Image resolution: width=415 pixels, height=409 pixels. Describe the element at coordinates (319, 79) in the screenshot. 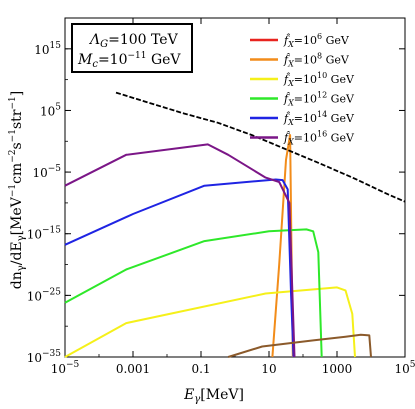

I see `legend-label-2: f̂X=1010 GeV` at that location.